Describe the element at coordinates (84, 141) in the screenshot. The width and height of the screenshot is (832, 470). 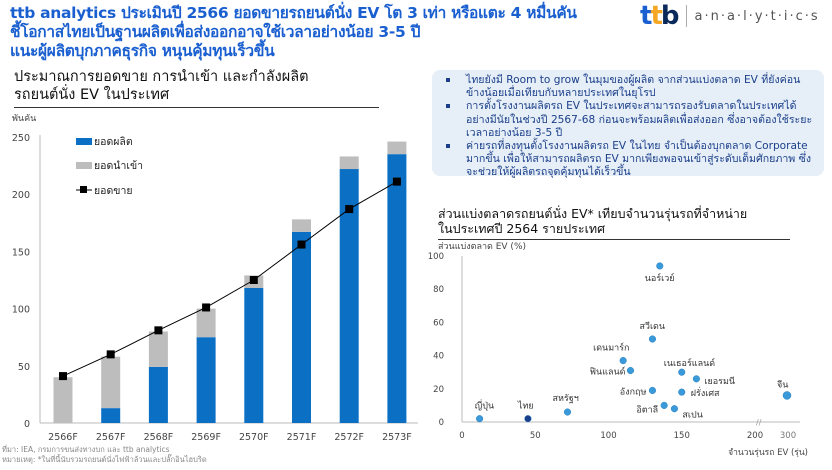
I see `legend-swatch-production` at that location.